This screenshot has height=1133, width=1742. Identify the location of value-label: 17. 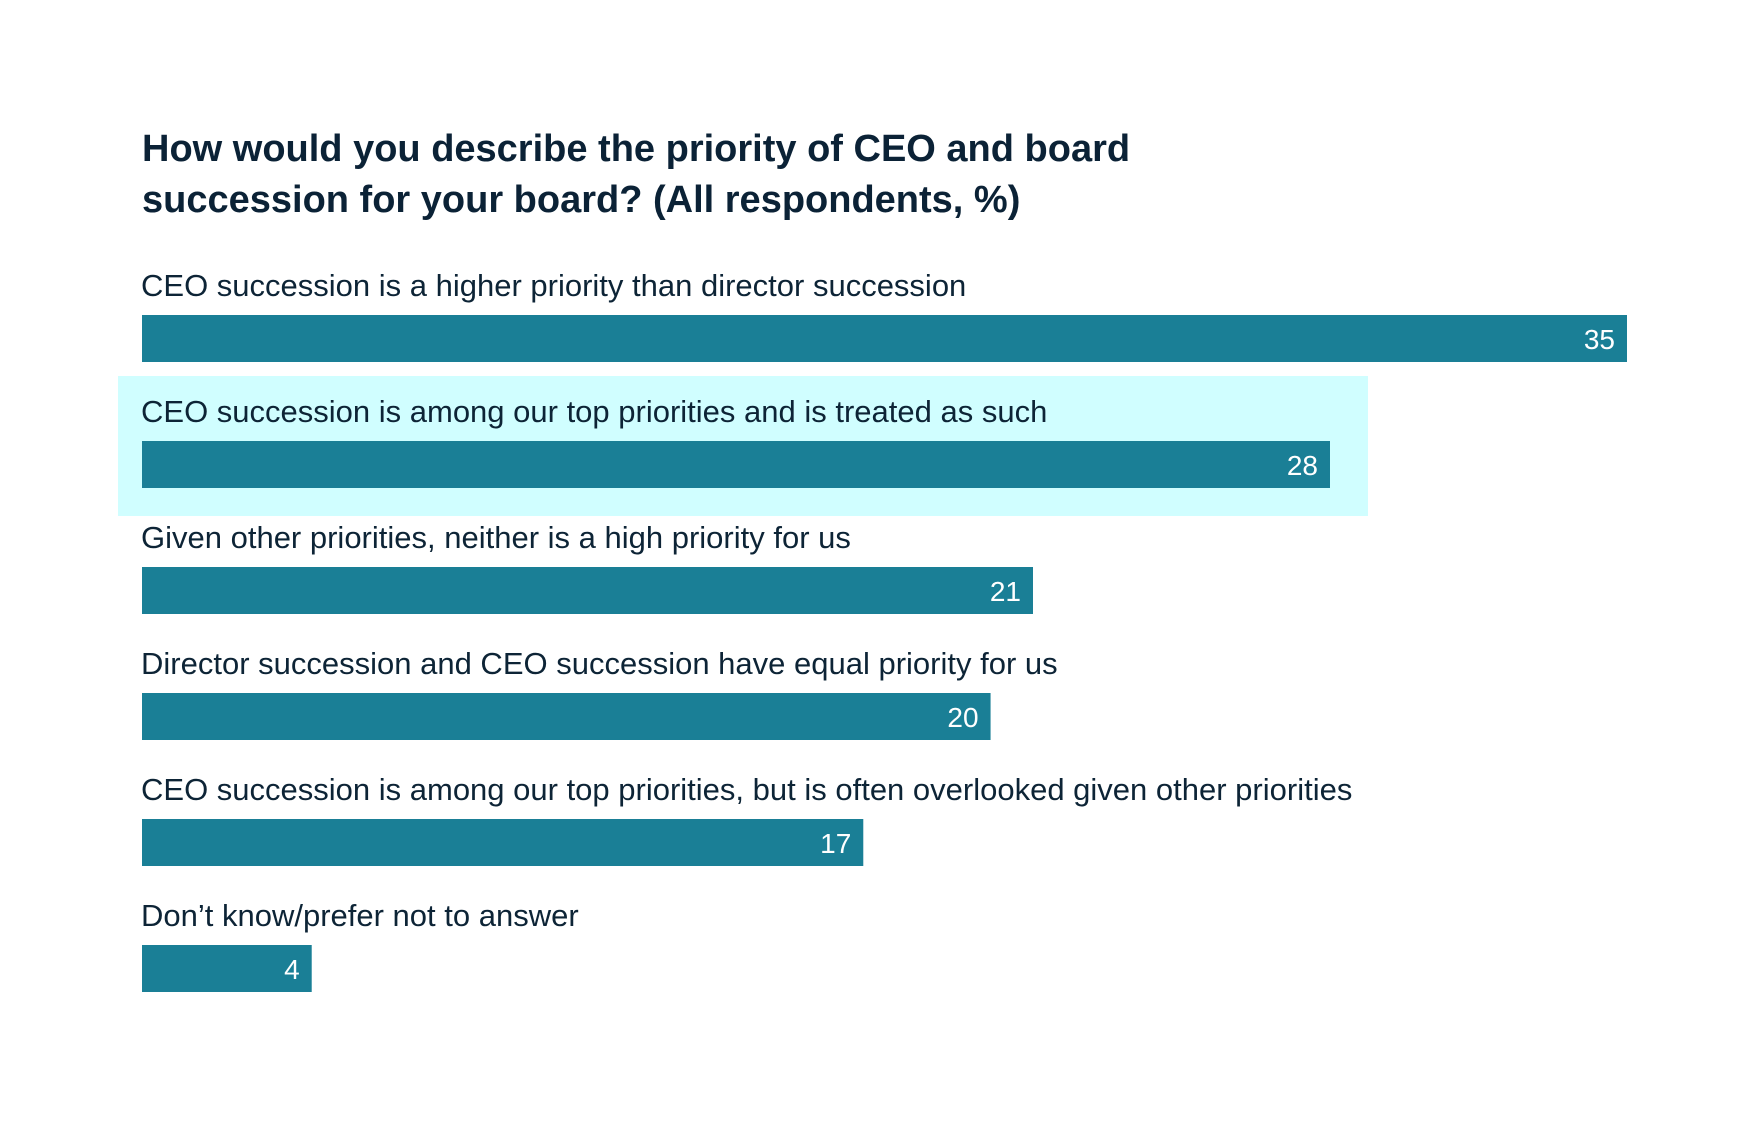
(835, 843).